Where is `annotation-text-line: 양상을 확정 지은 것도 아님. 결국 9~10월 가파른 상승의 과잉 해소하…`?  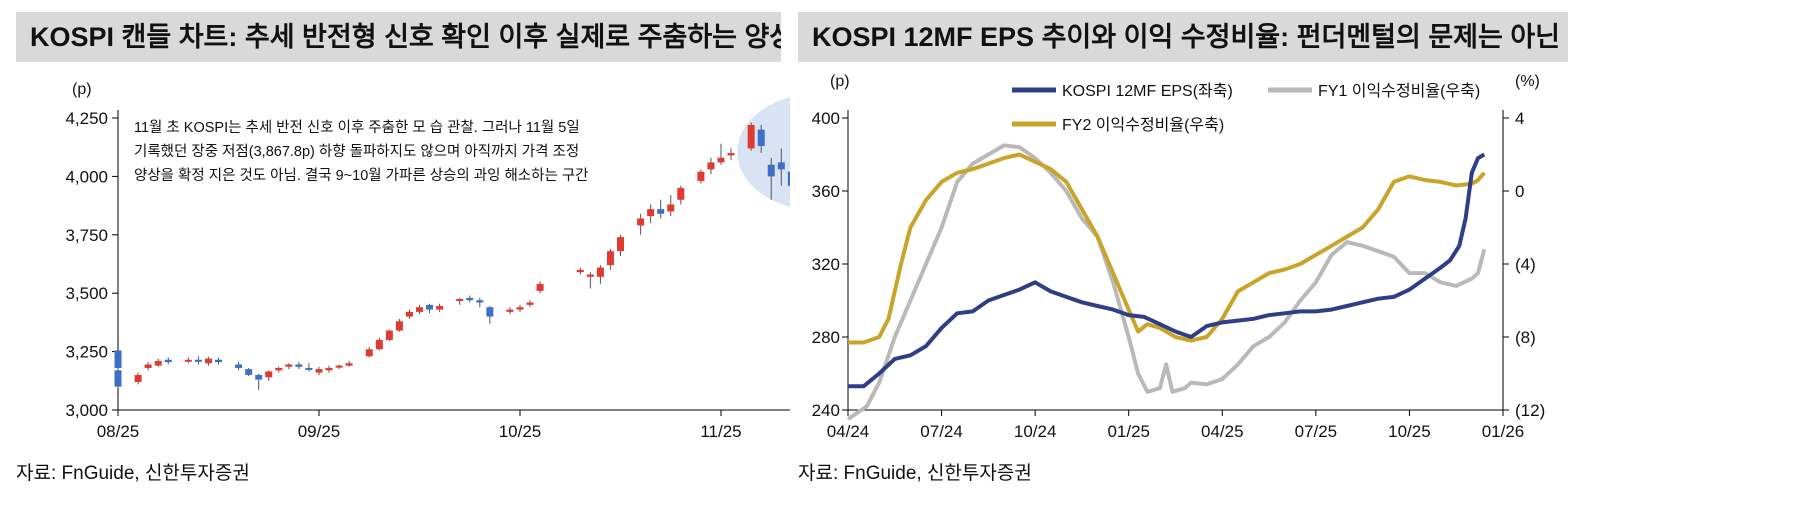
annotation-text-line: 양상을 확정 지은 것도 아님. 결국 9~10월 가파른 상승의 과잉 해소하… is located at coordinates (361, 175).